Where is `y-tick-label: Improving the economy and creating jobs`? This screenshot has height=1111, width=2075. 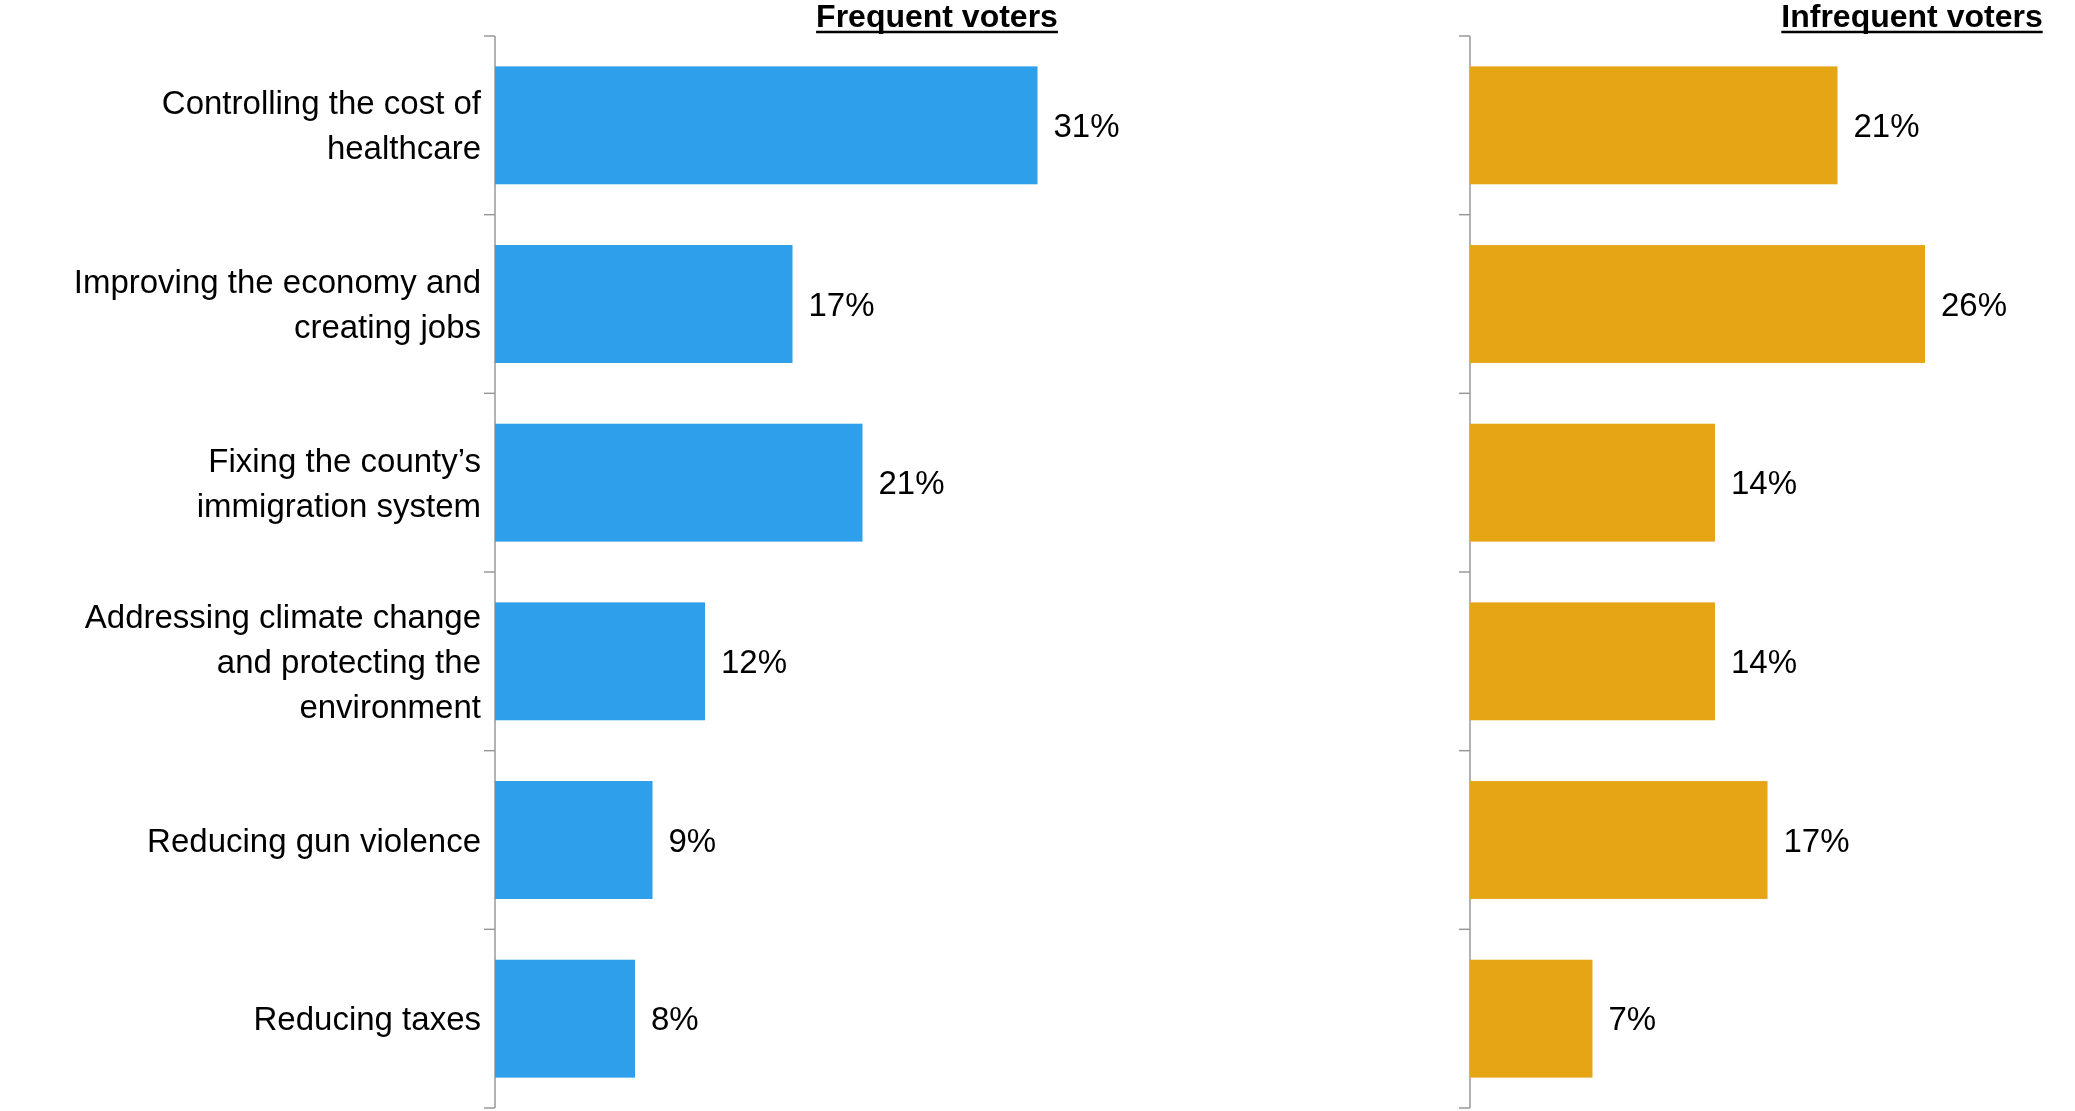 y-tick-label: Improving the economy and creating jobs is located at coordinates (277, 304).